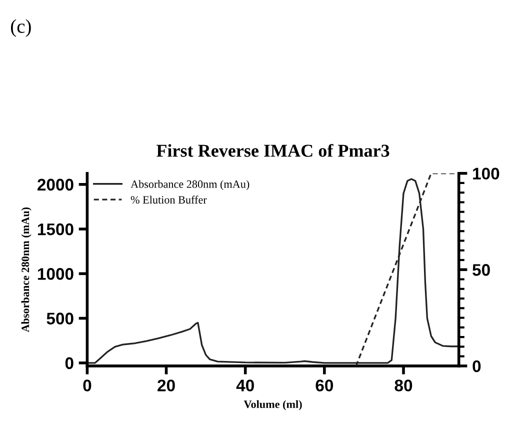  What do you see at coordinates (273, 405) in the screenshot?
I see `x-axis-title: Volume (ml)` at bounding box center [273, 405].